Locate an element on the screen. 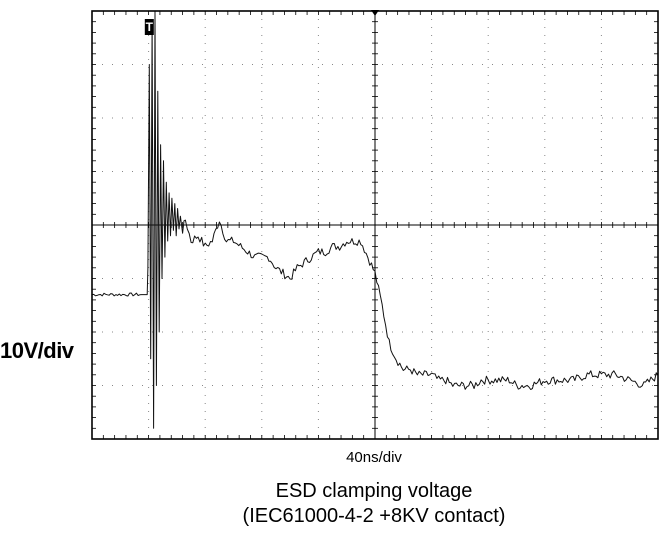  chart-title: ESD clamping voltage is located at coordinates (374, 491).